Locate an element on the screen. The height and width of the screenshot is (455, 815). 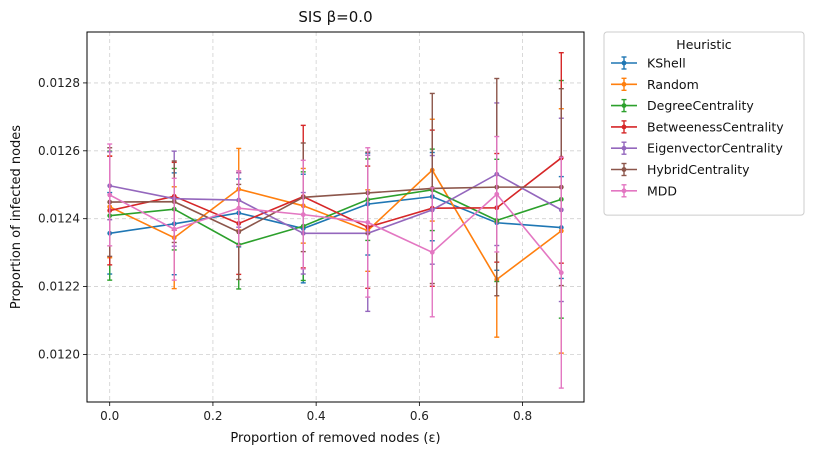
legend-item: EigenvectorCentrality is located at coordinates (697, 148).